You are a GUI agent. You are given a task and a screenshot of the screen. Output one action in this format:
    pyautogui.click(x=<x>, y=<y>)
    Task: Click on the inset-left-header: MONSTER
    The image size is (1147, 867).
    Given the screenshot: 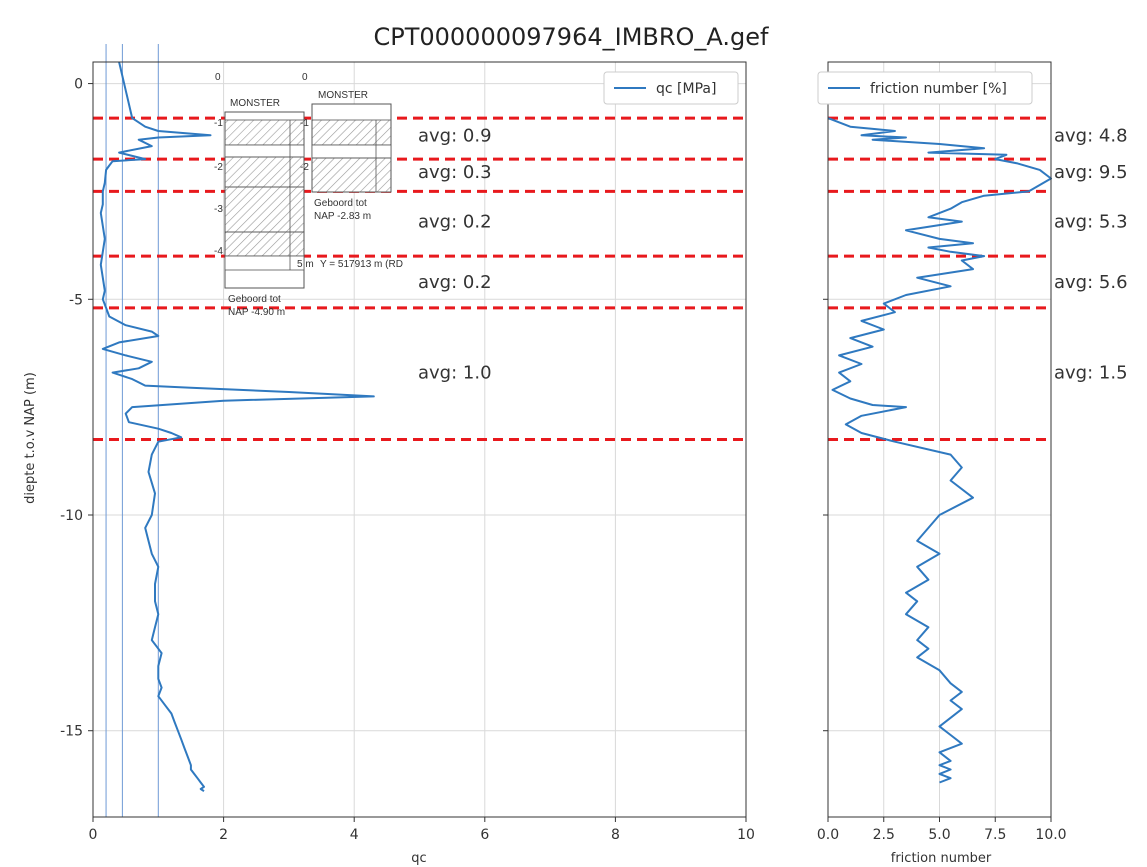 What is the action you would take?
    pyautogui.click(x=255, y=103)
    